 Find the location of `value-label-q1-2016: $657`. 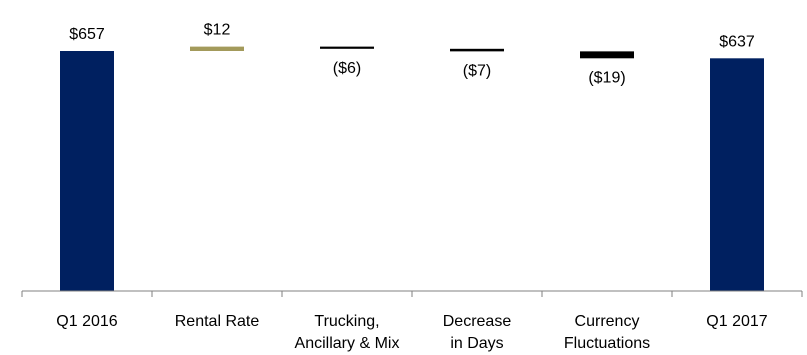

value-label-q1-2016: $657 is located at coordinates (87, 34).